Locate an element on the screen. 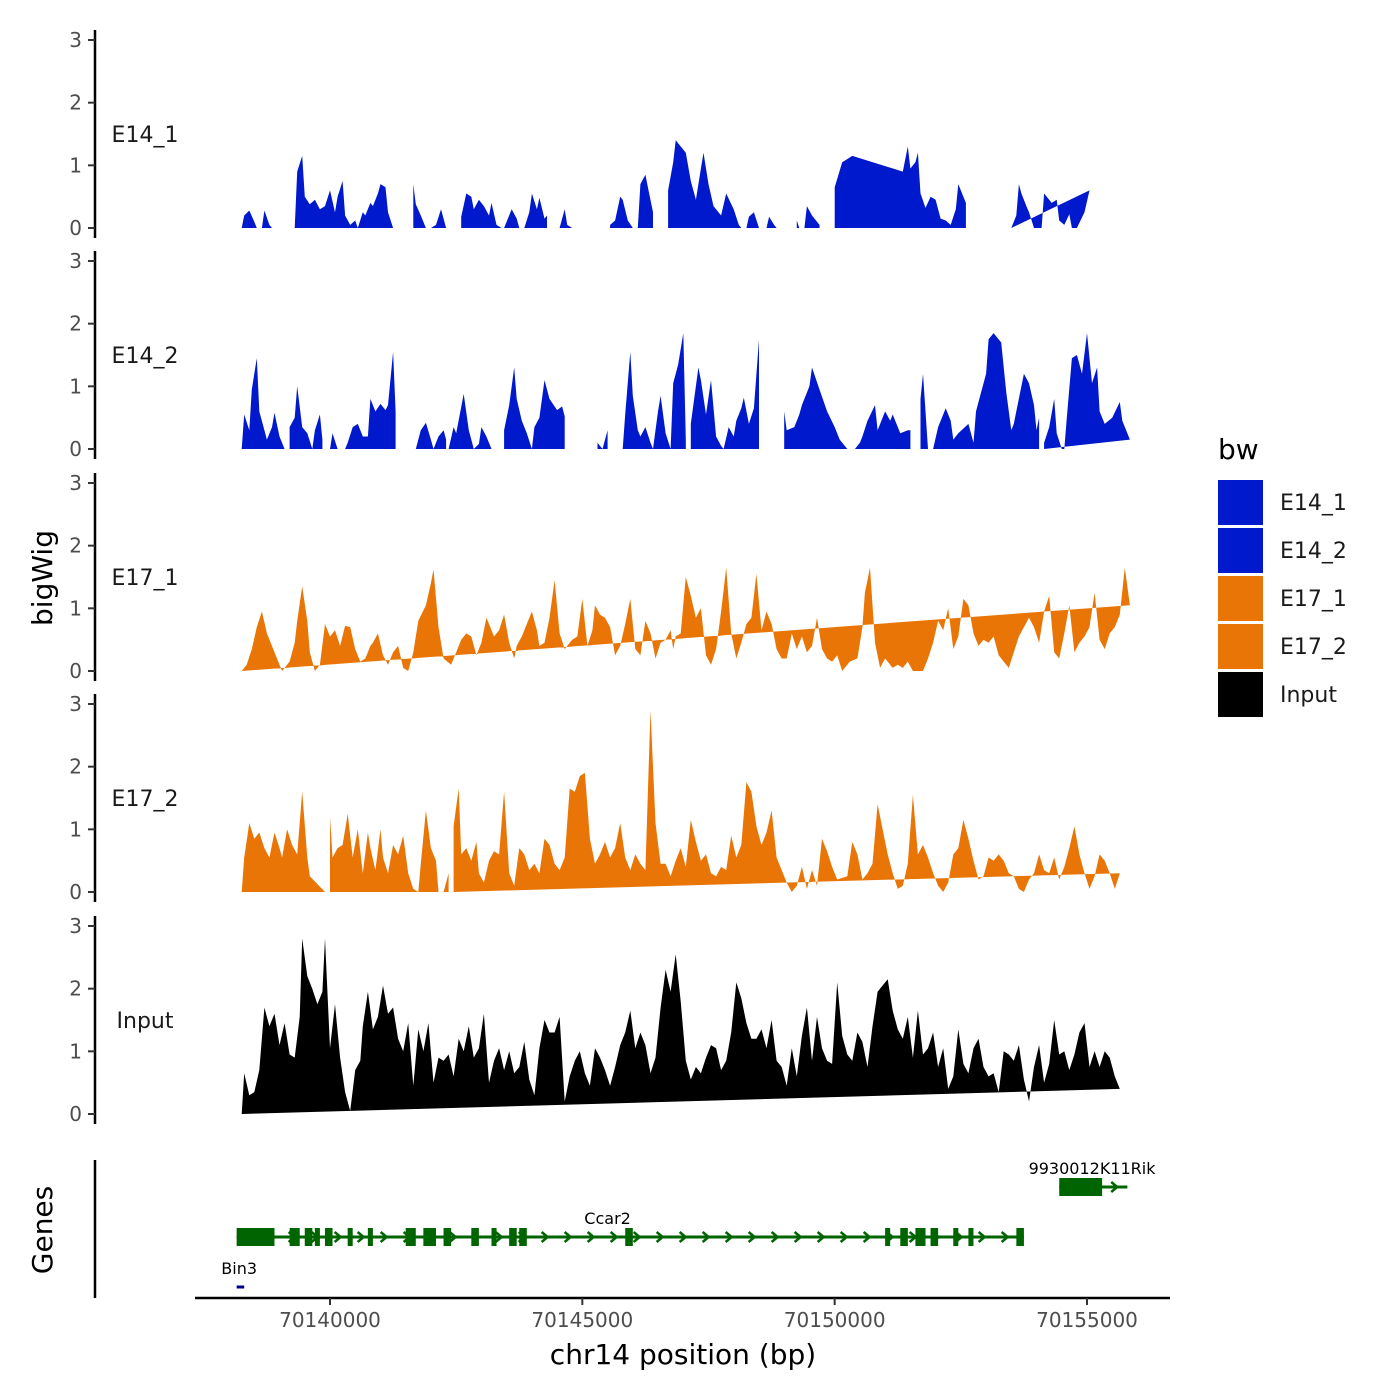 This screenshot has width=1400, height=1400. track-label: E14_2 is located at coordinates (145, 356).